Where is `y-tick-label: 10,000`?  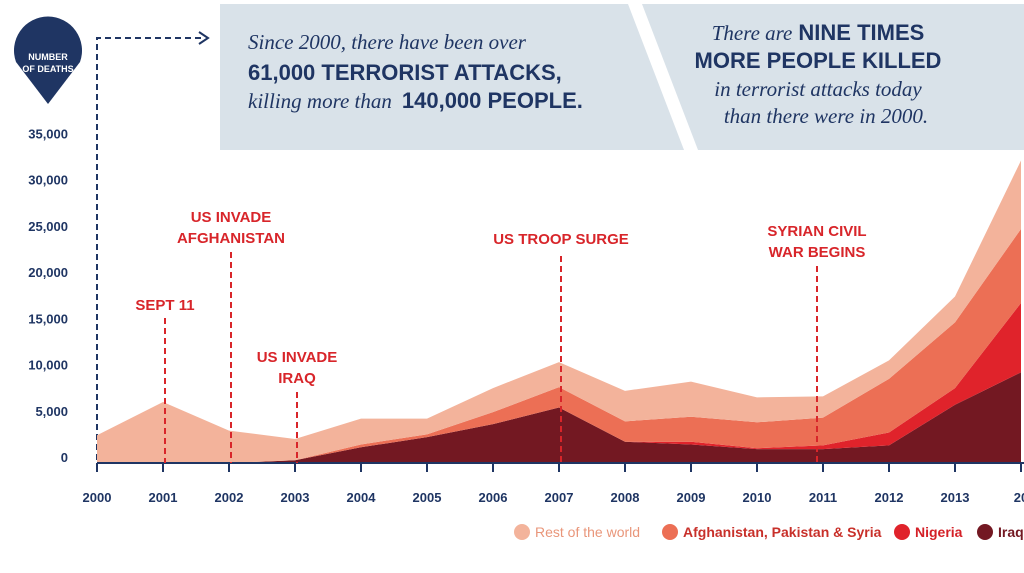
y-tick-label: 10,000 is located at coordinates (48, 365).